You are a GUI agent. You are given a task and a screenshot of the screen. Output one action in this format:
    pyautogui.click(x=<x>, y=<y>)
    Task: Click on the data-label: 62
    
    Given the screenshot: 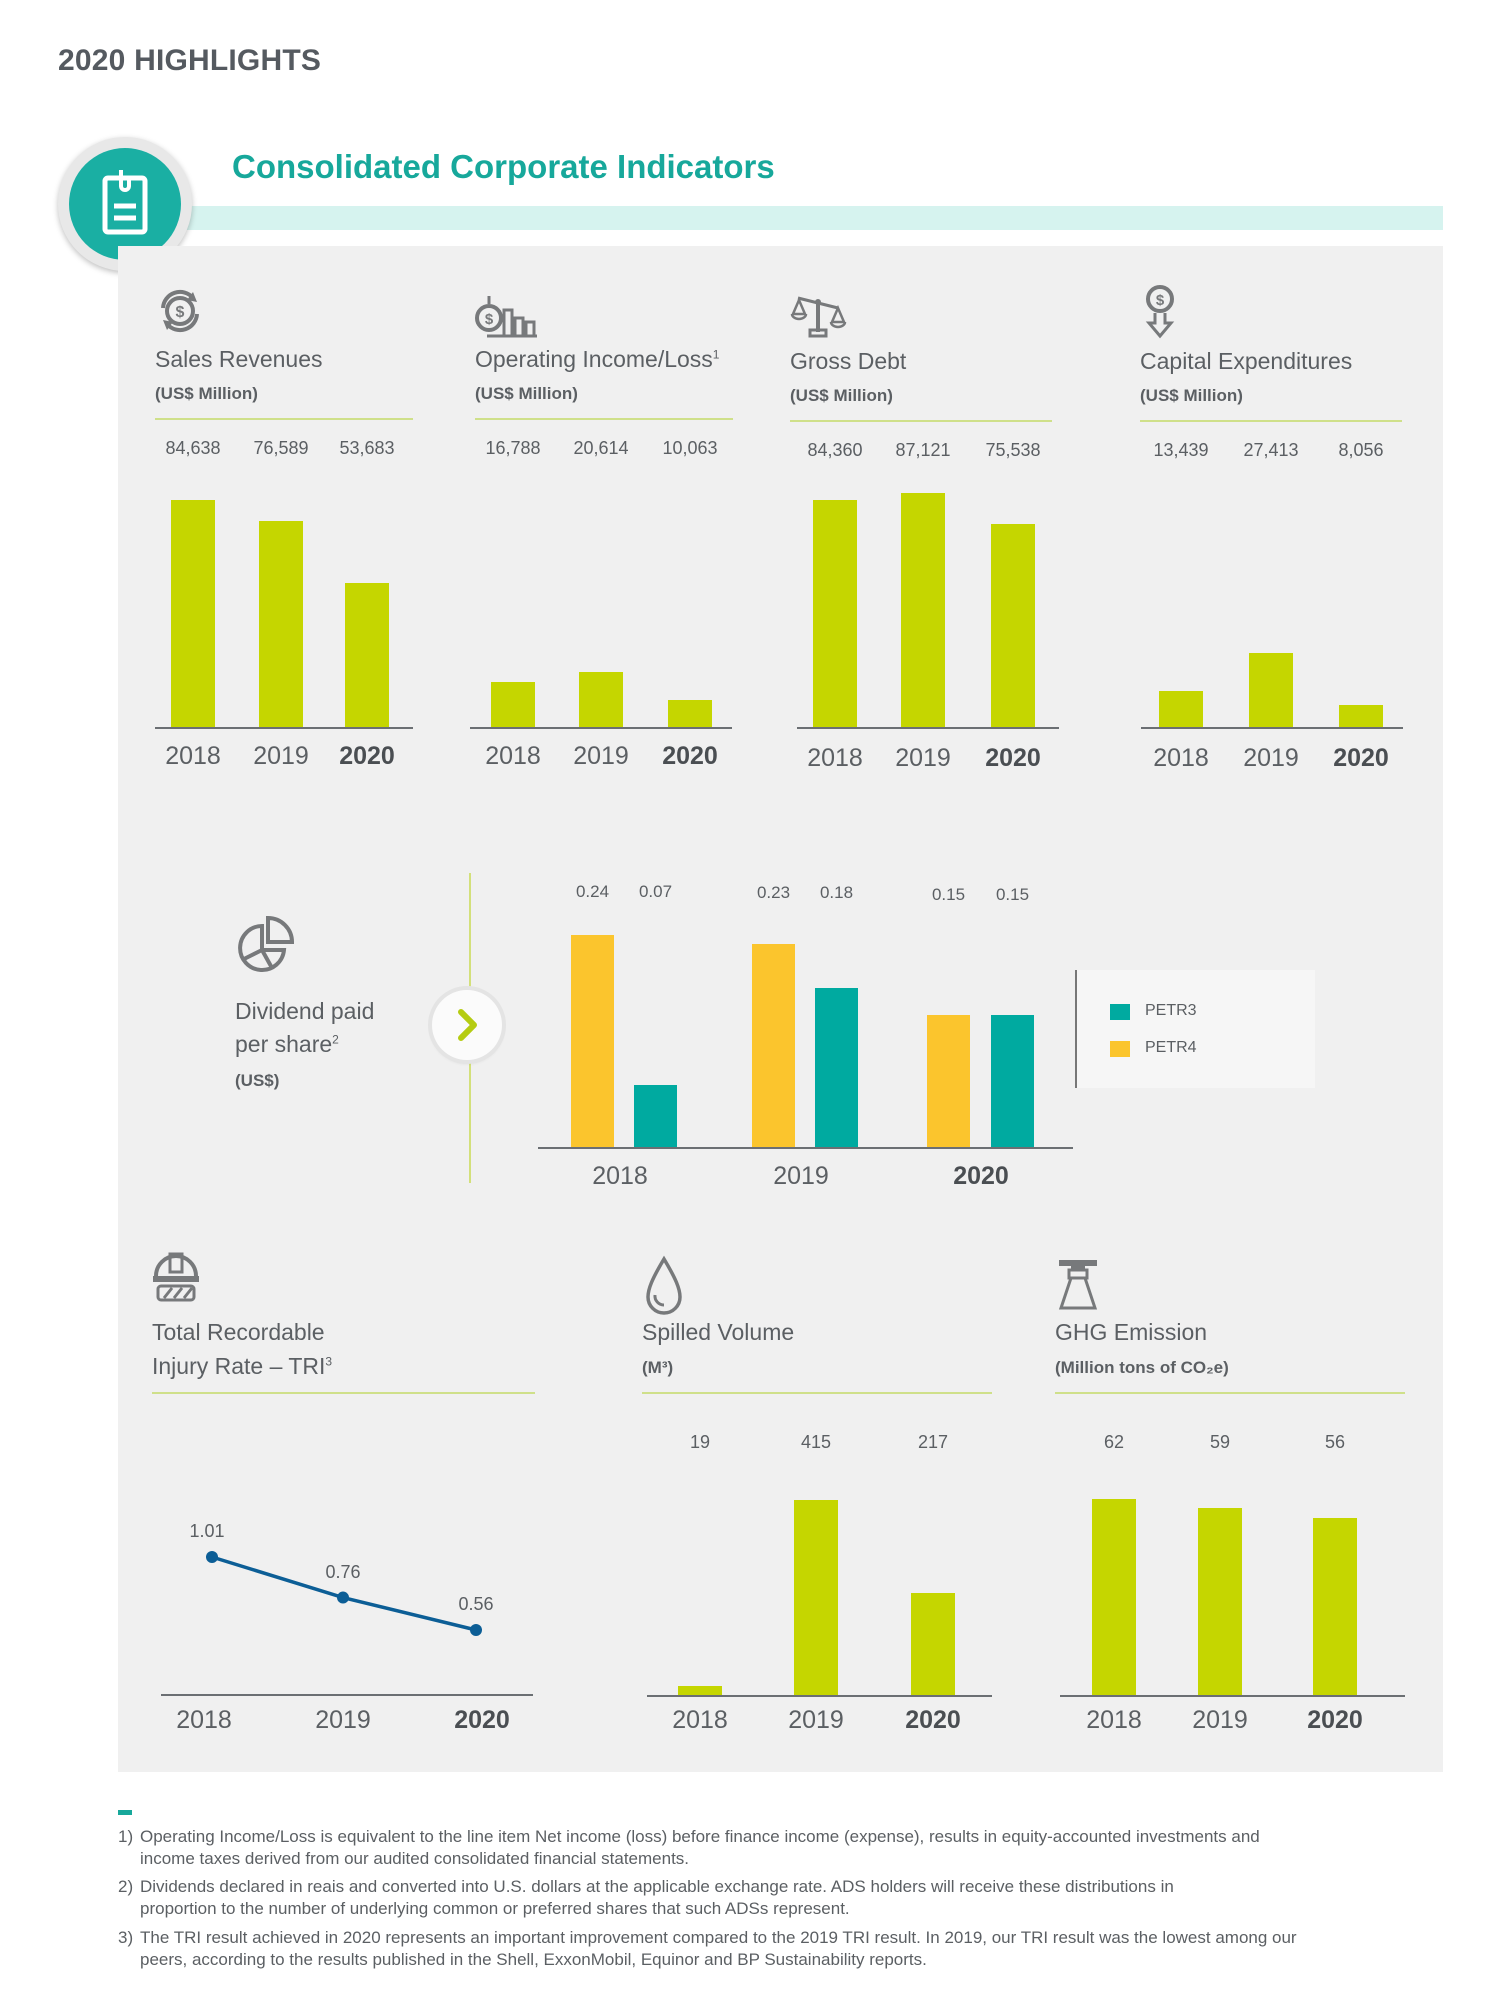 What is the action you would take?
    pyautogui.click(x=1114, y=1442)
    